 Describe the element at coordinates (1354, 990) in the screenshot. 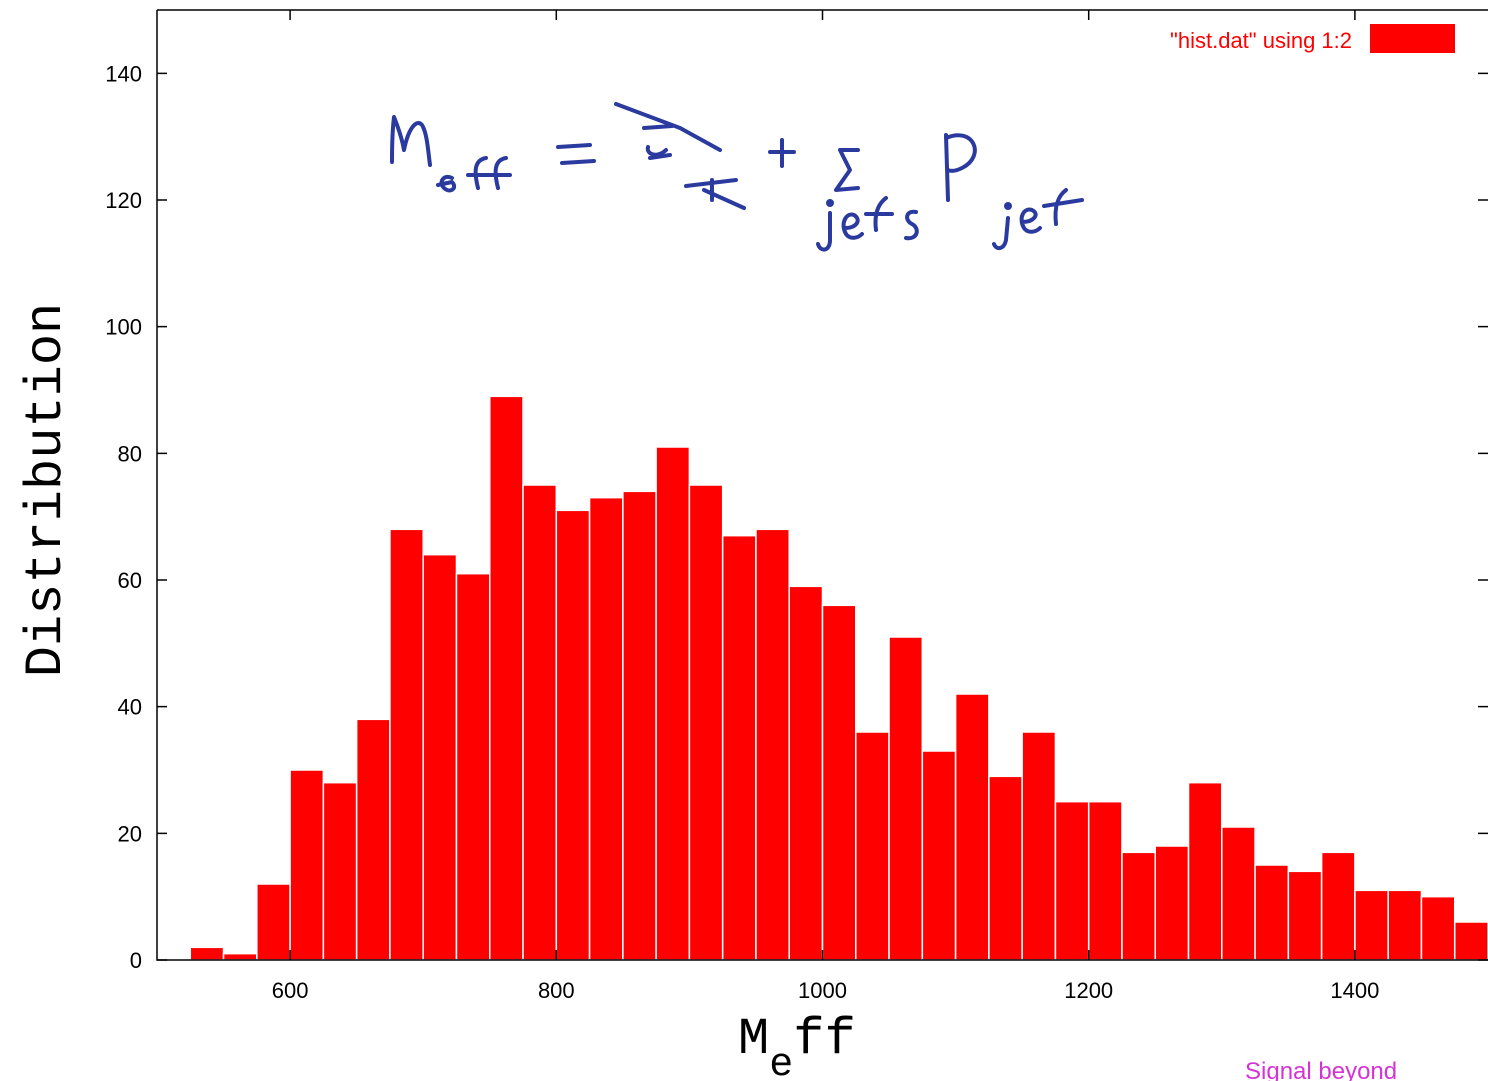

I see `x-tick-label: 1400` at that location.